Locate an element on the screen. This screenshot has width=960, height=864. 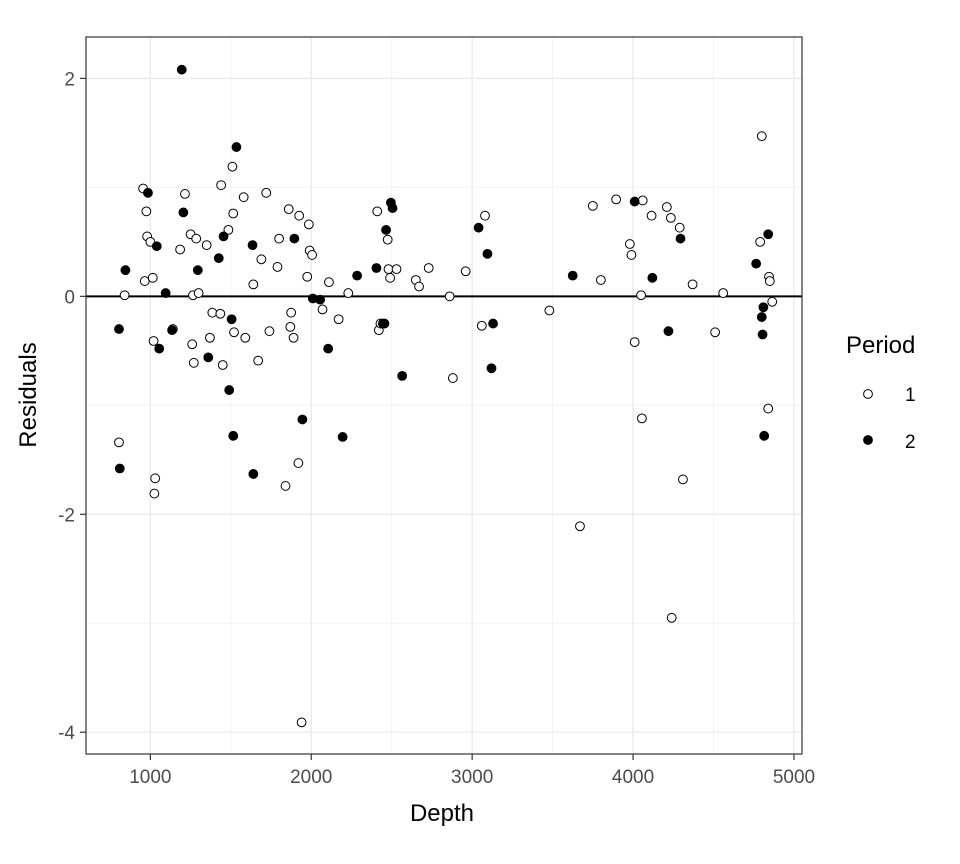
y-tick-label: 2 is located at coordinates (69, 79).